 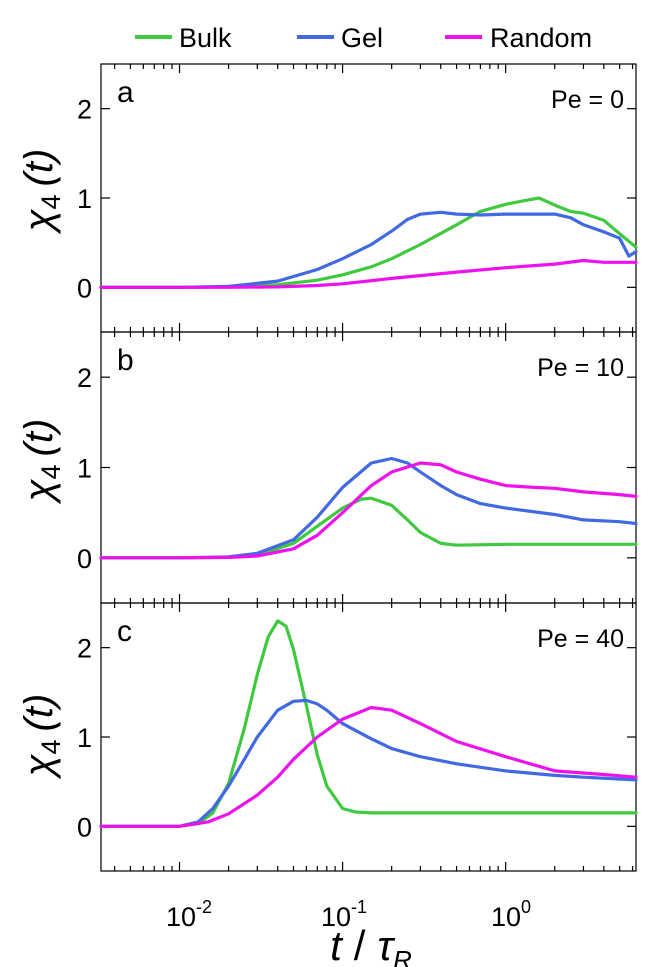 What do you see at coordinates (541, 38) in the screenshot?
I see `legend-label-random: Random` at bounding box center [541, 38].